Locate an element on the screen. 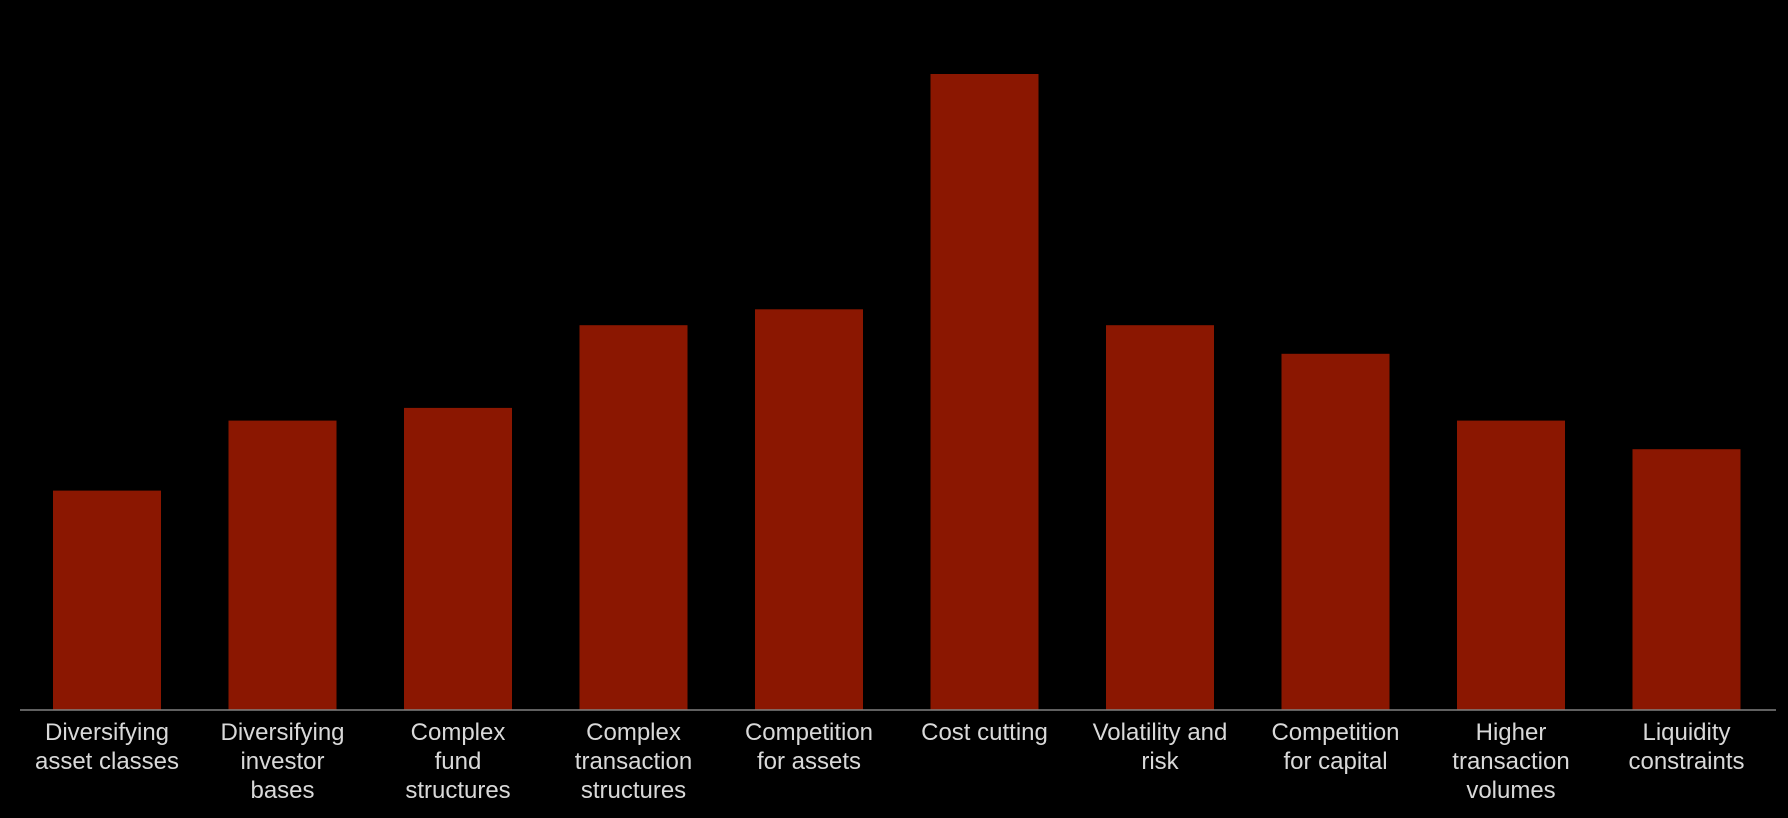 The image size is (1788, 818). category-label-8: Competition for capital is located at coordinates (1335, 747).